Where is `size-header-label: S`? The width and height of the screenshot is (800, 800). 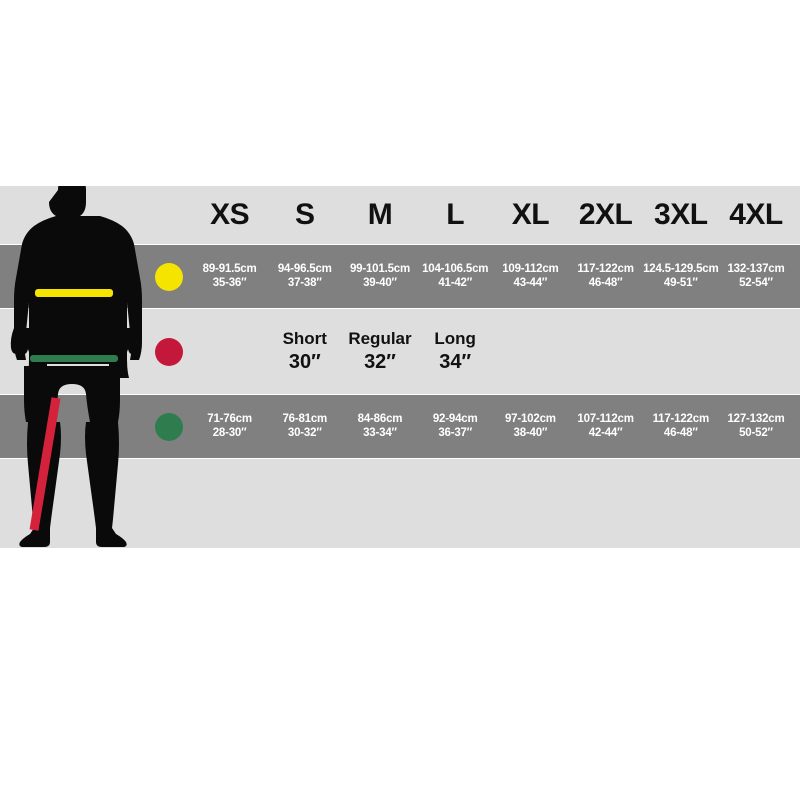
size-header-label: S is located at coordinates (305, 215).